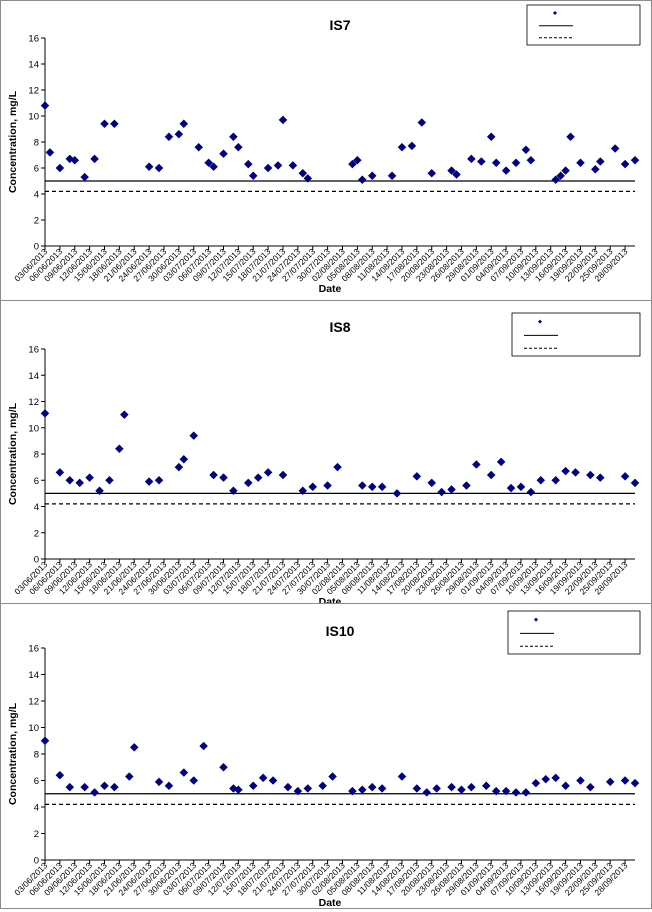  I want to click on legend-box, so click(574, 632).